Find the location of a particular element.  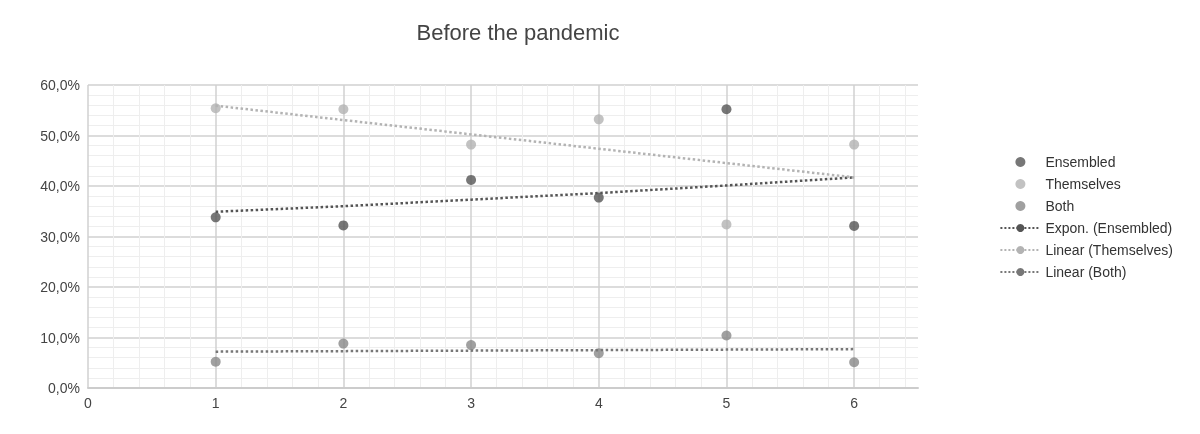

y-tick-label: 20,0% is located at coordinates (60, 287).